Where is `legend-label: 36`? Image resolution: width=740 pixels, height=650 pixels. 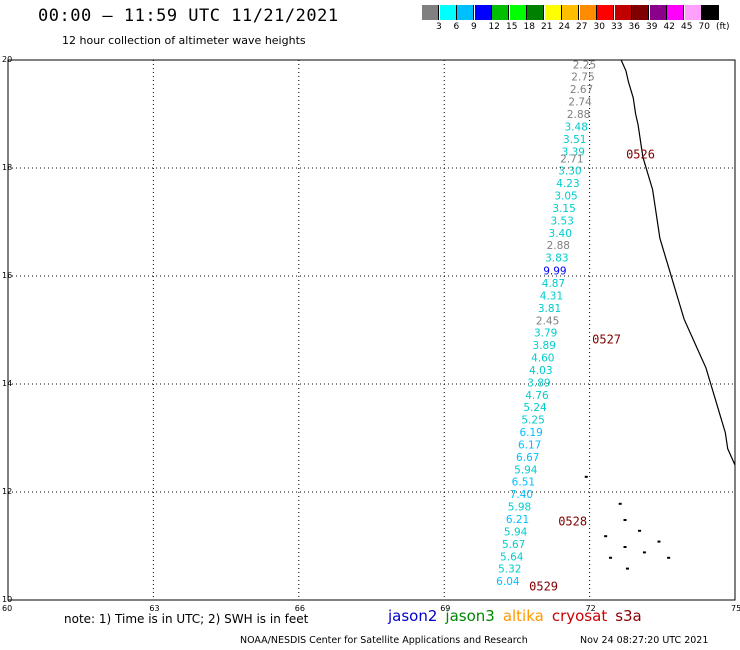 legend-label: 36 is located at coordinates (634, 27).